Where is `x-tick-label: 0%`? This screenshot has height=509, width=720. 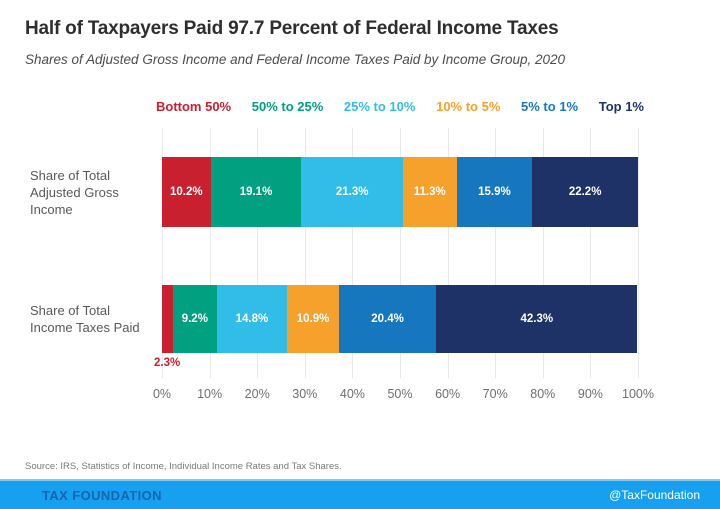 x-tick-label: 0% is located at coordinates (162, 394).